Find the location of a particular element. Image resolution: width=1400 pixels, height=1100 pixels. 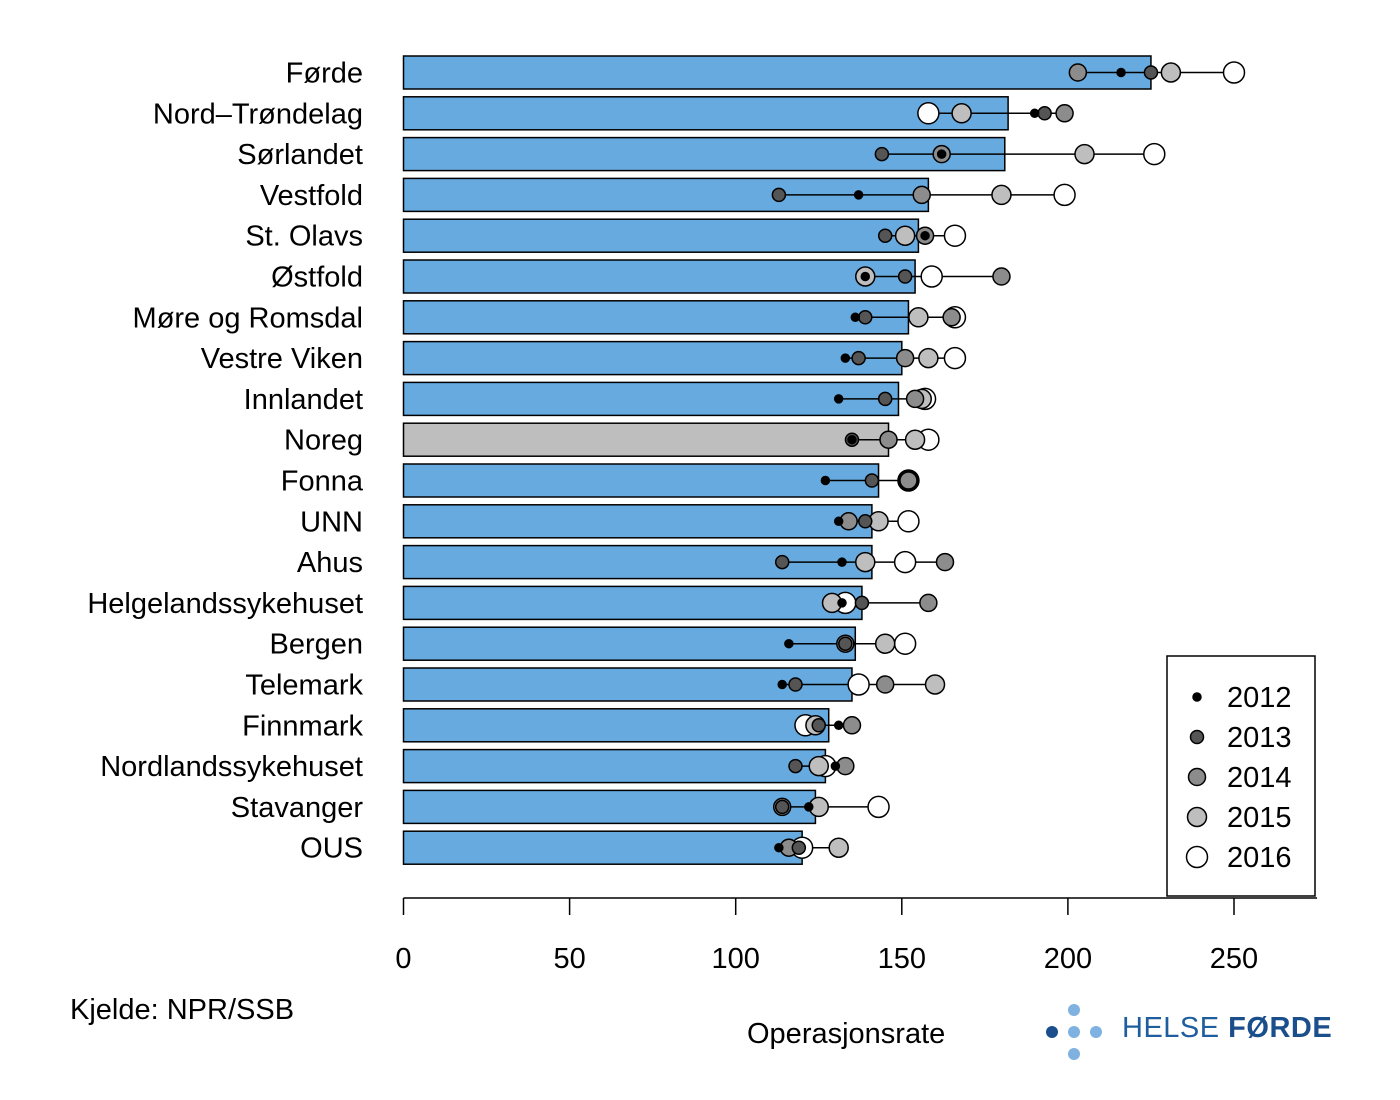

point-noreg-2015 is located at coordinates (915, 439).